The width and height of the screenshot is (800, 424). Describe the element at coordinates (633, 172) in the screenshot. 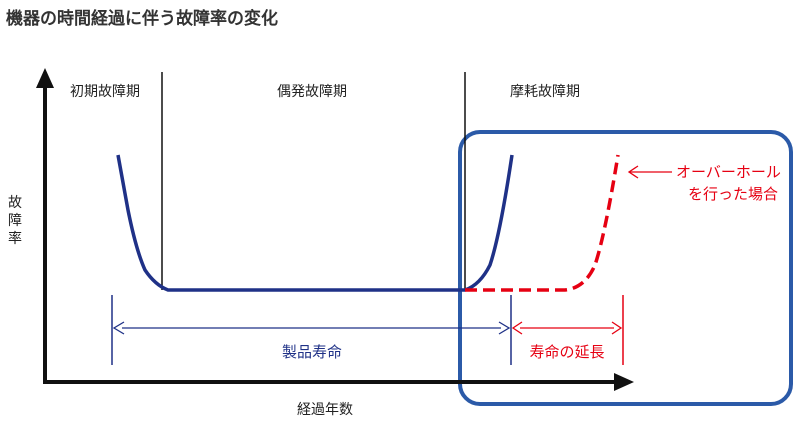

I see `annotation-arrow-head` at that location.